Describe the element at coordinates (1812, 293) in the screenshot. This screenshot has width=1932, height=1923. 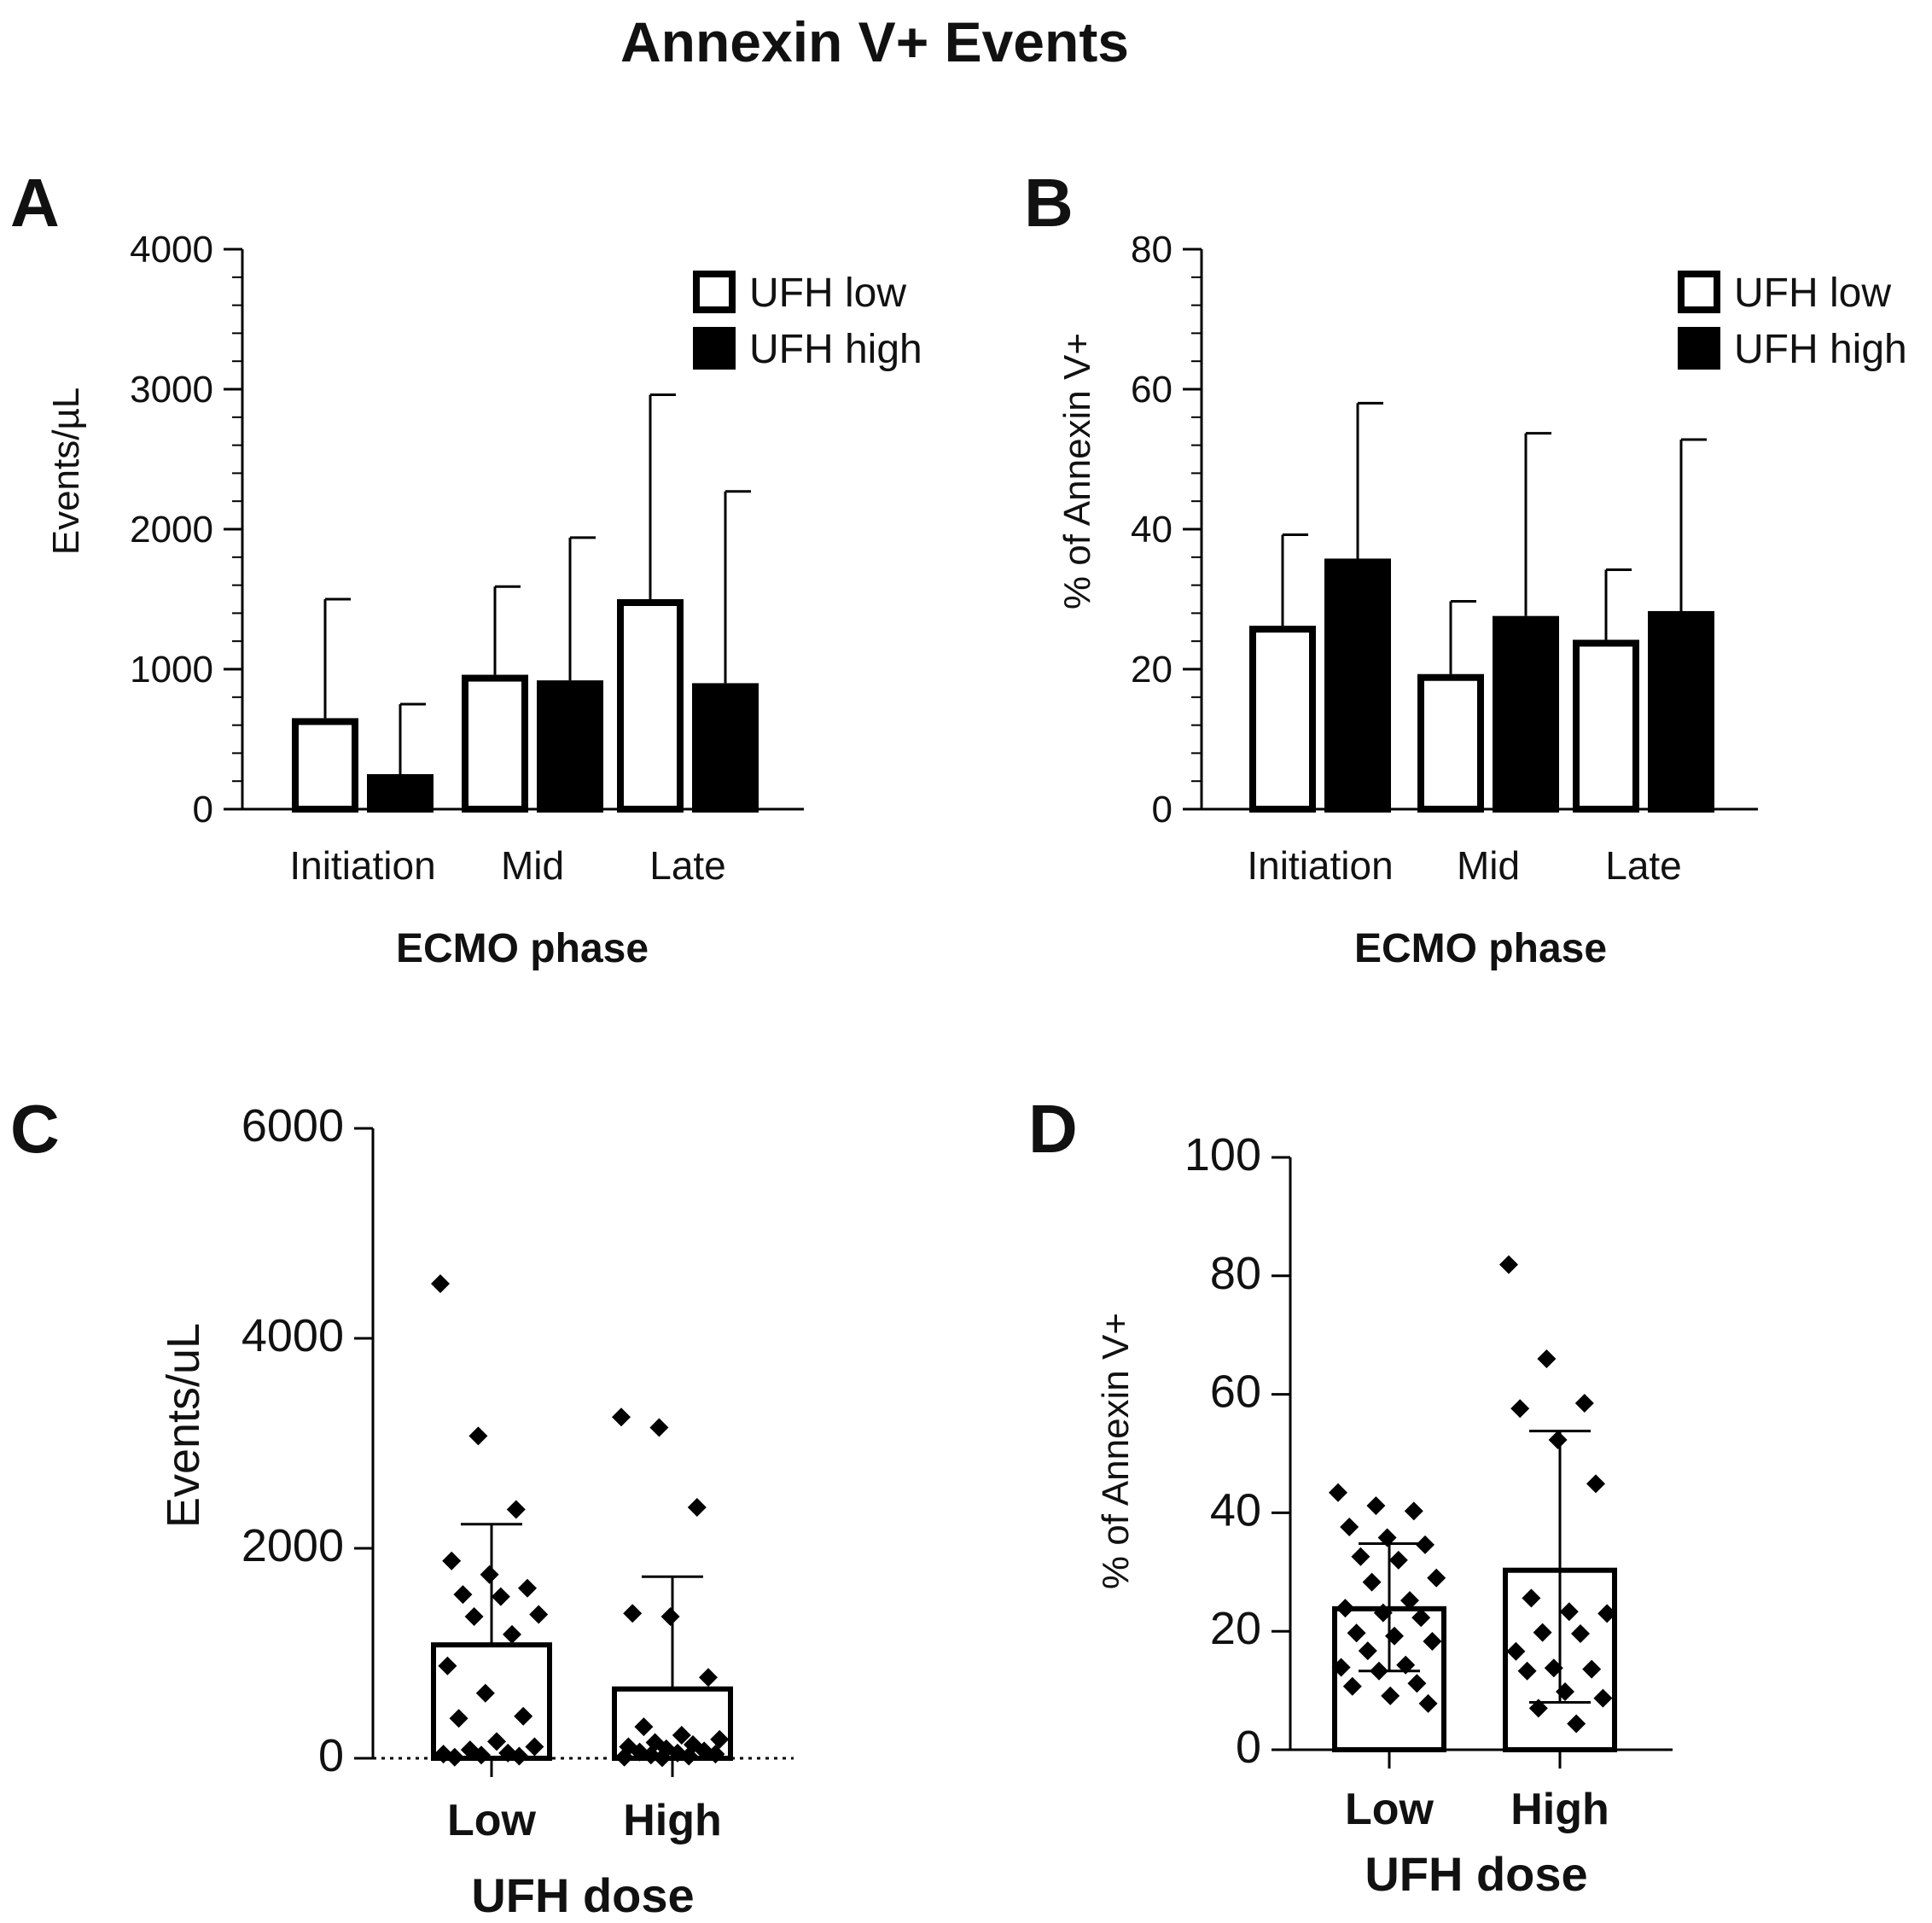
I see `panel-b-legend-label: UFH low` at that location.